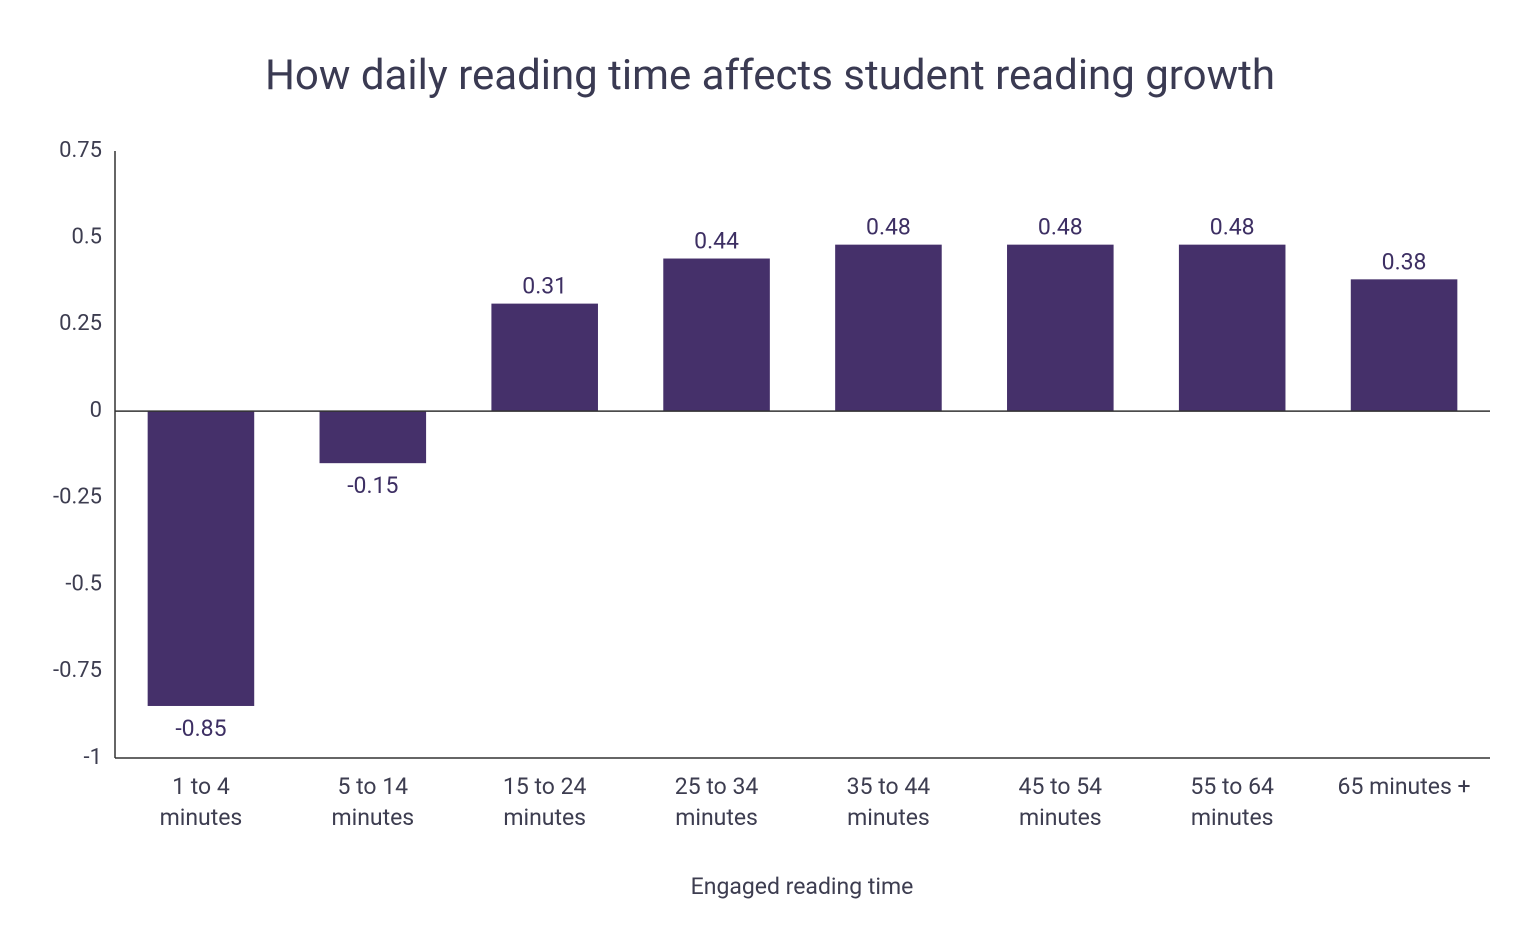 The image size is (1536, 951). I want to click on value-label: 0.44, so click(716, 241).